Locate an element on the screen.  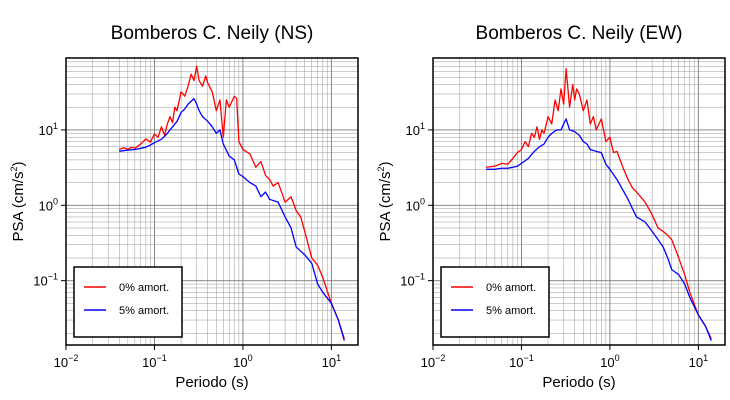
chart-title: Bomberos C. Neily (EW) is located at coordinates (579, 33).